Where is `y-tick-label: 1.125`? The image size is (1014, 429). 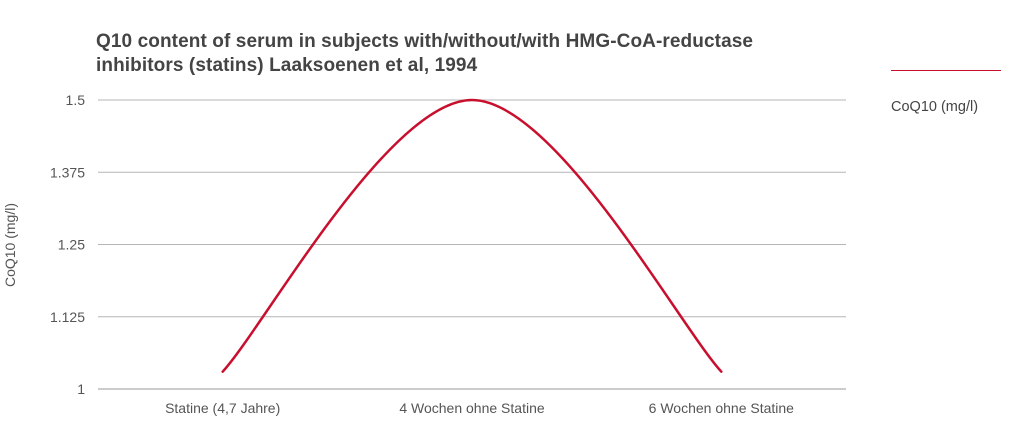
y-tick-label: 1.125 is located at coordinates (67, 317).